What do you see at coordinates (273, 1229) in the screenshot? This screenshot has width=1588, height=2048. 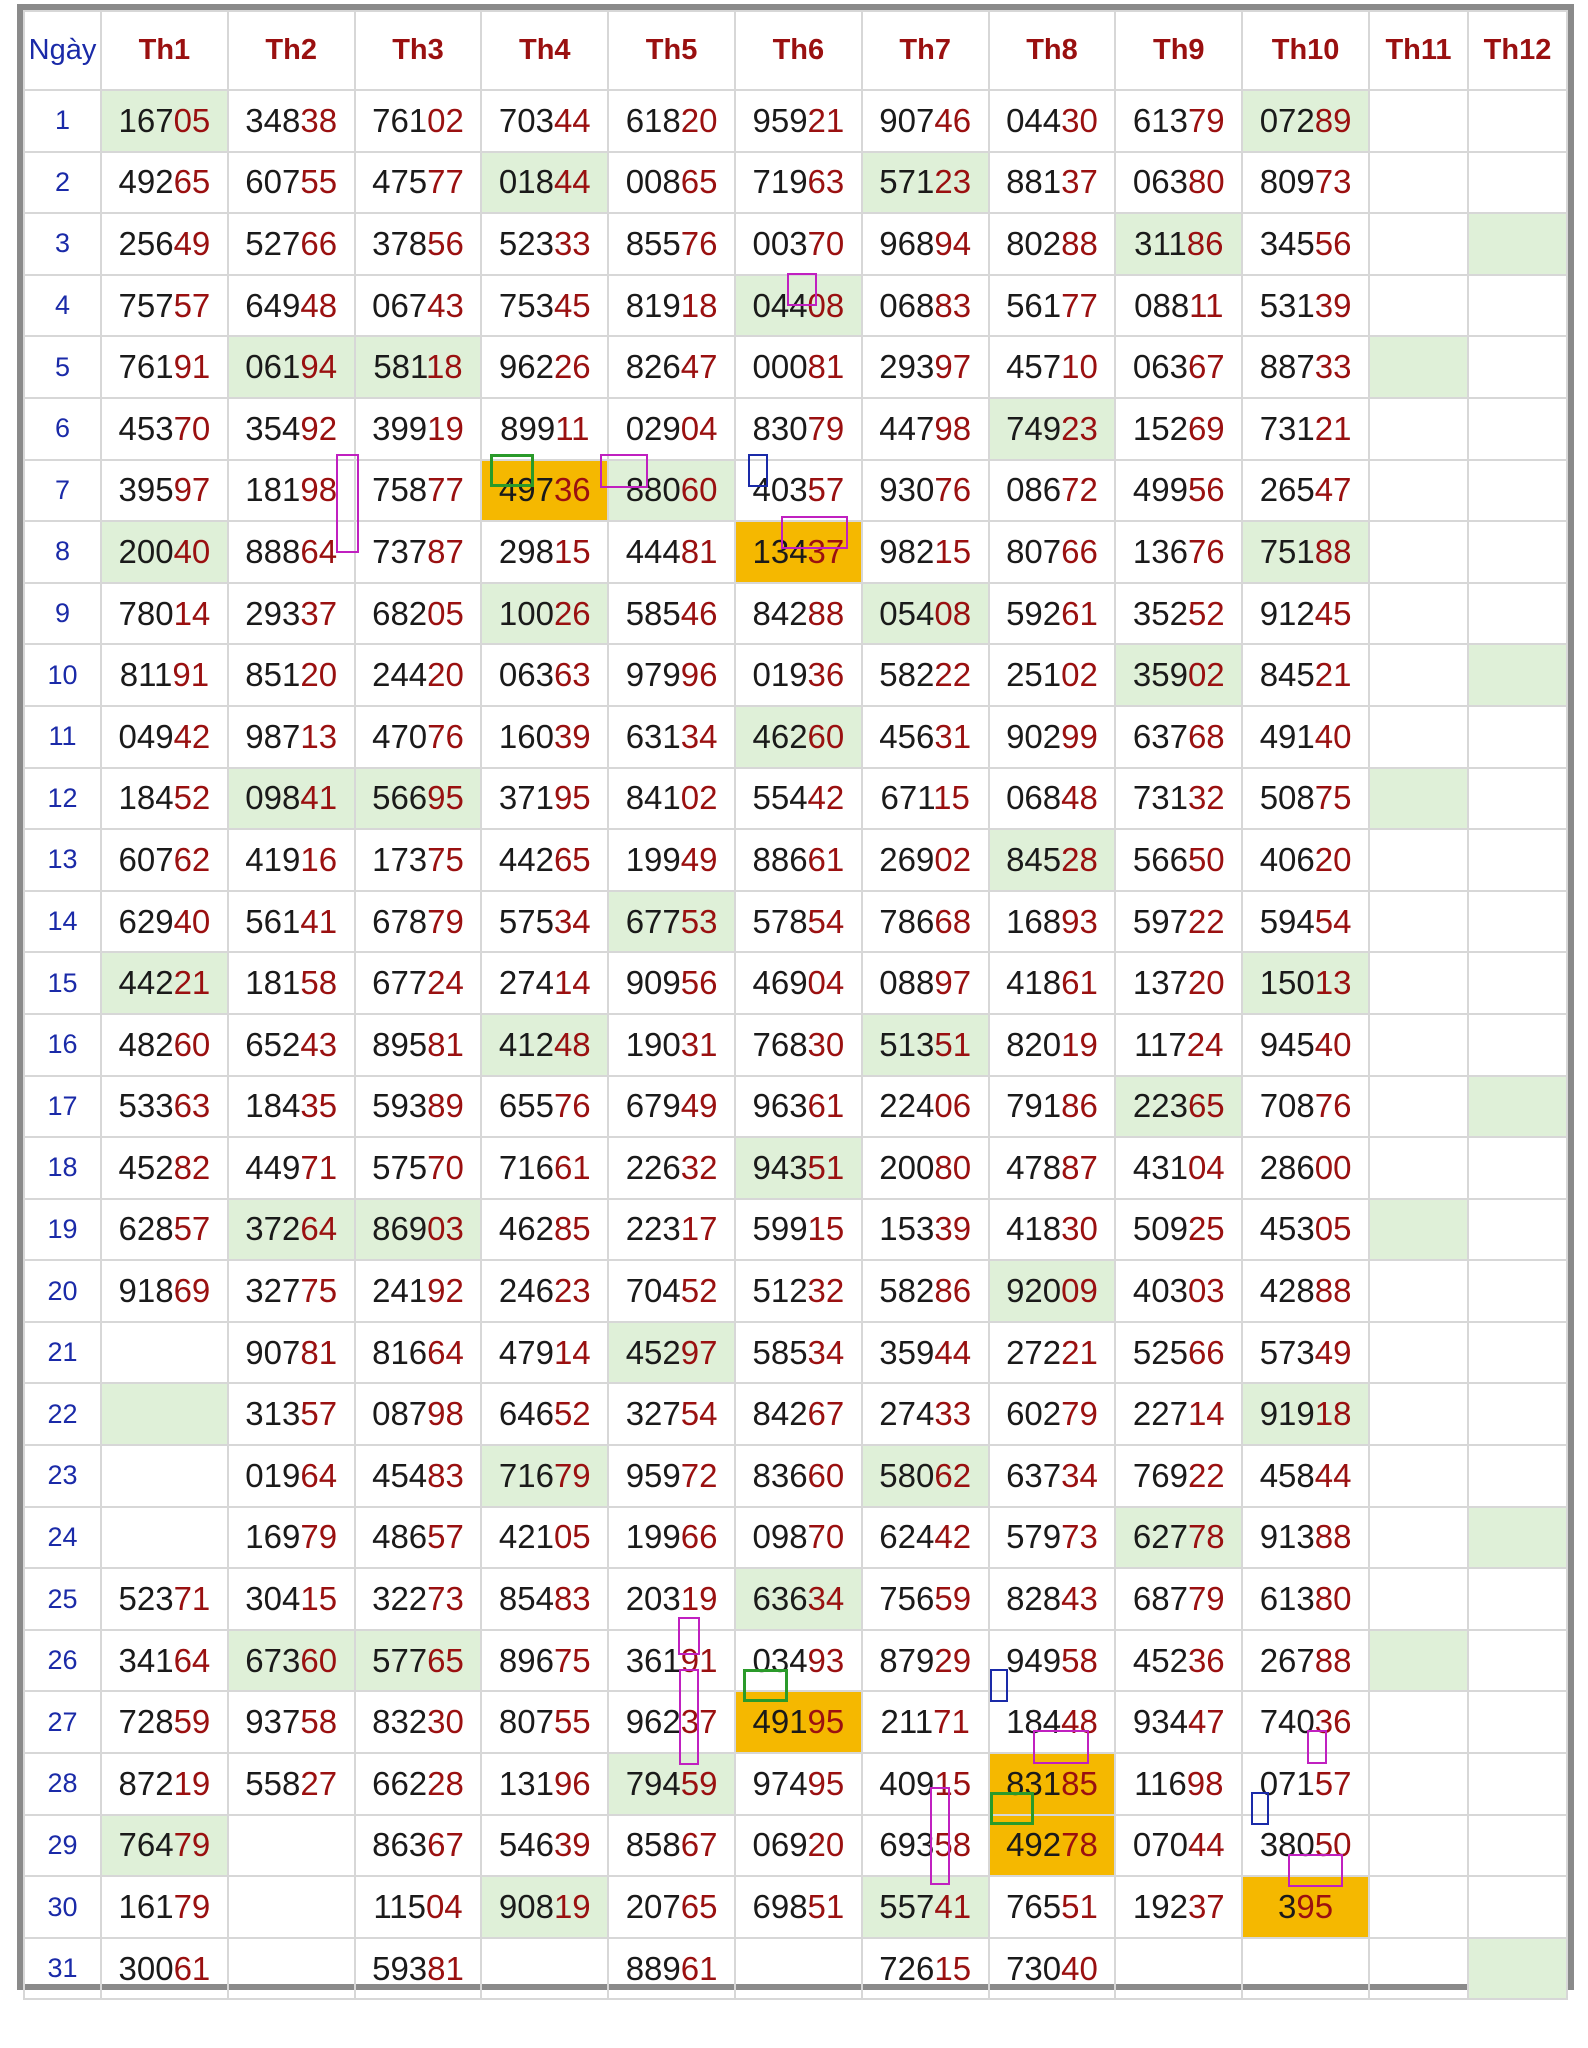 I see `result-leading-digits: 372` at bounding box center [273, 1229].